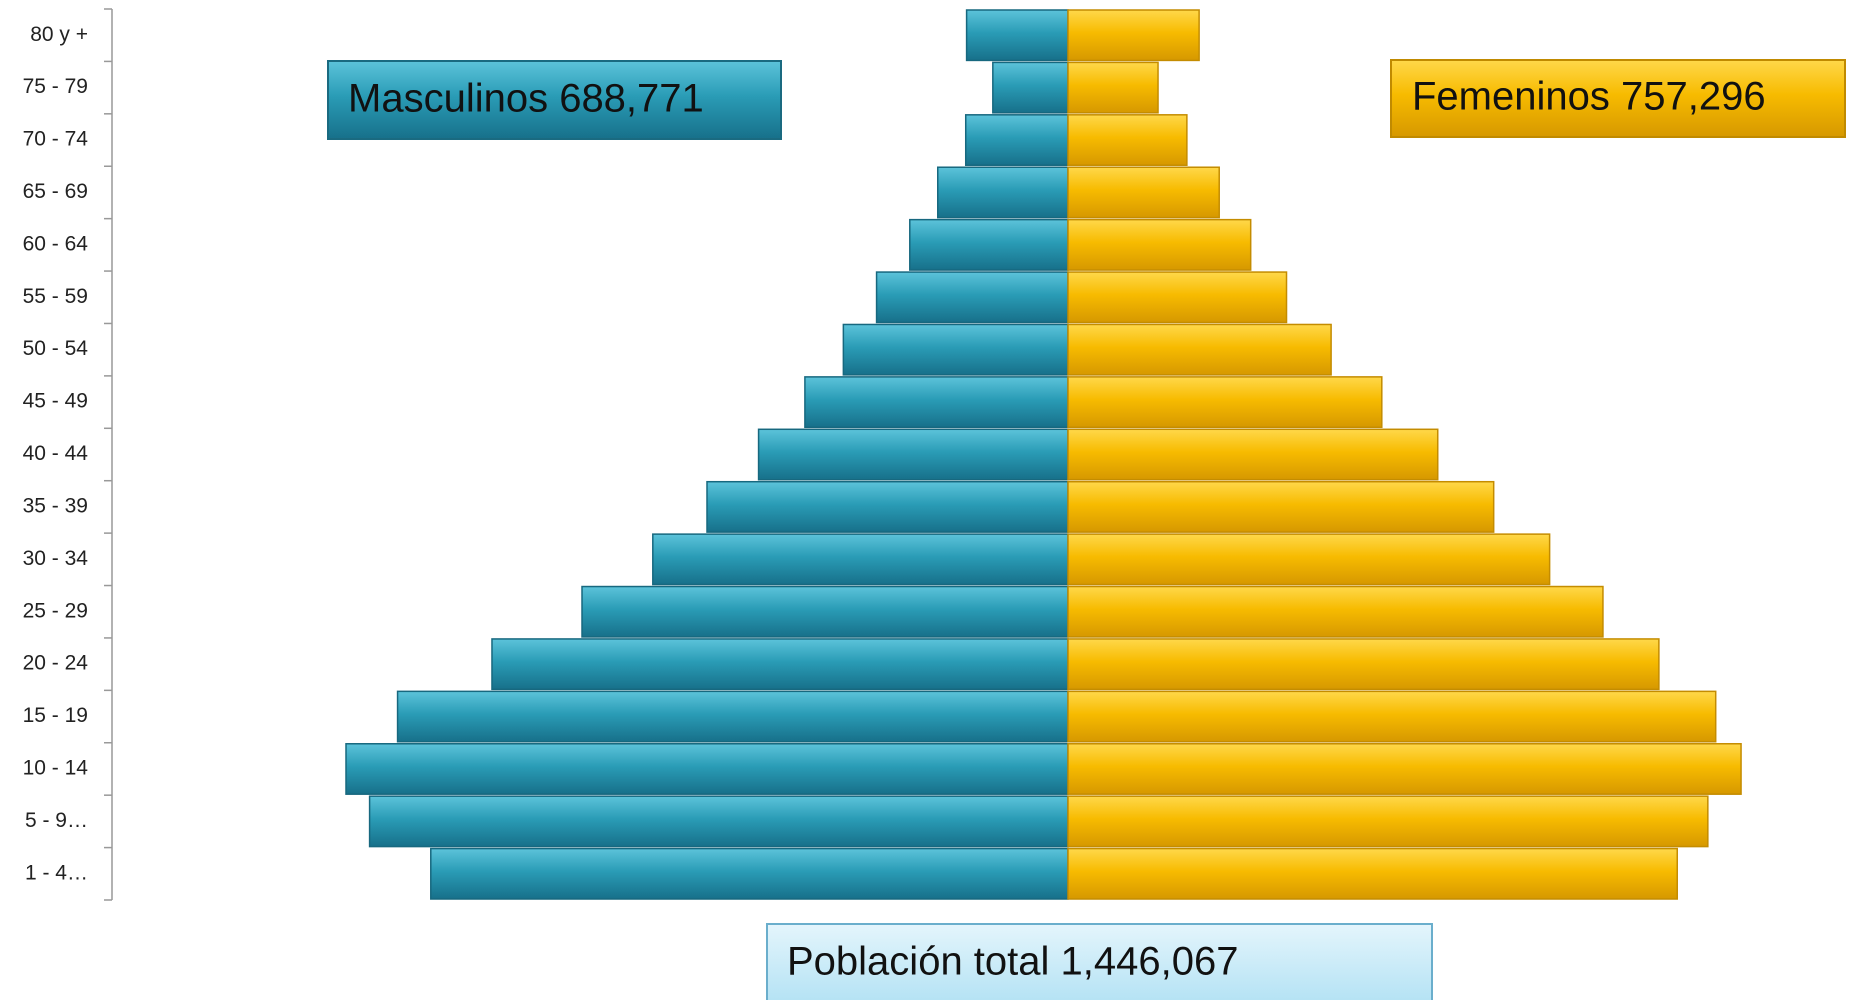 The height and width of the screenshot is (1000, 1851). Describe the element at coordinates (56, 453) in the screenshot. I see `y-tick-label: 40 - 44` at that location.